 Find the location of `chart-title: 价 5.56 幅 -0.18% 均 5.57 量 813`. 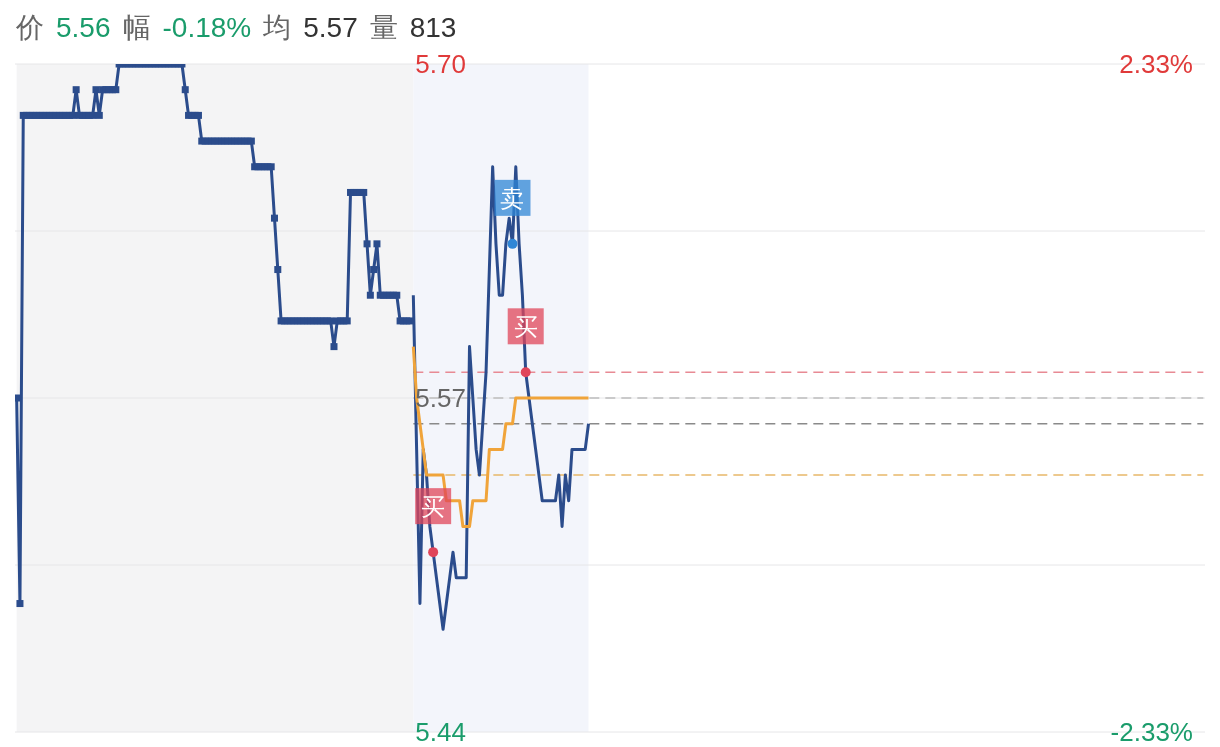

chart-title: 价 5.56 幅 -0.18% 均 5.57 量 813 is located at coordinates (236, 27).